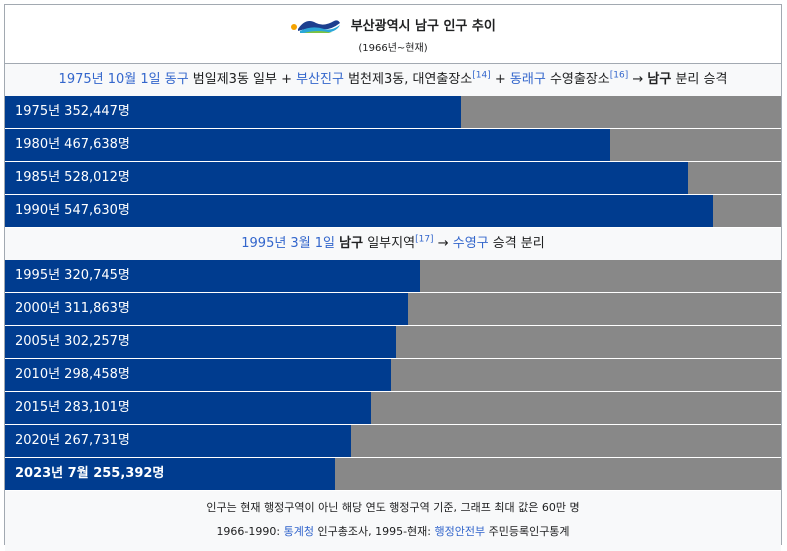 The height and width of the screenshot is (551, 787). What do you see at coordinates (527, 531) in the screenshot?
I see `header-text: 주민등록인구통계` at bounding box center [527, 531].